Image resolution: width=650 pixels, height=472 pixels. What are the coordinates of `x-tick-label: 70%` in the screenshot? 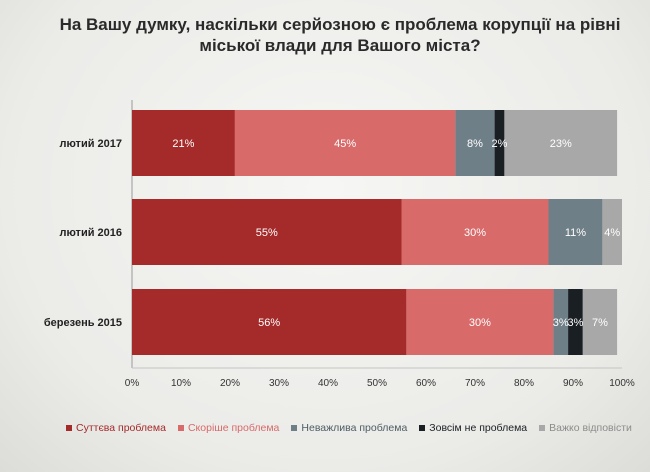 It's located at (475, 383).